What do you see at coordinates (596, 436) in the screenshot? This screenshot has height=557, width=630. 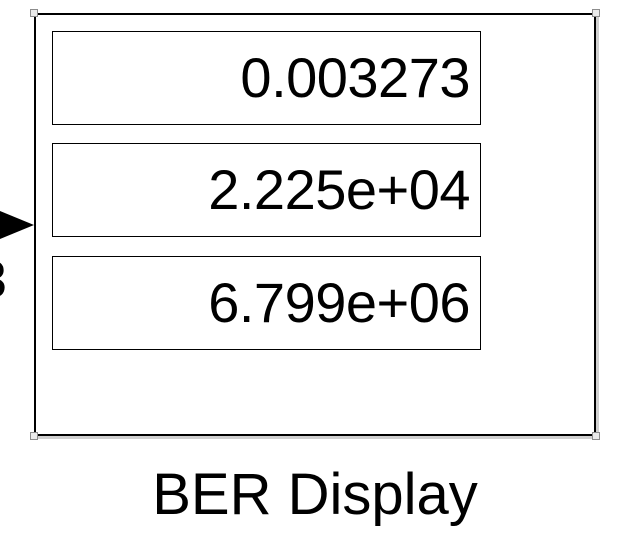 I see `selection-handle-bottom-right` at bounding box center [596, 436].